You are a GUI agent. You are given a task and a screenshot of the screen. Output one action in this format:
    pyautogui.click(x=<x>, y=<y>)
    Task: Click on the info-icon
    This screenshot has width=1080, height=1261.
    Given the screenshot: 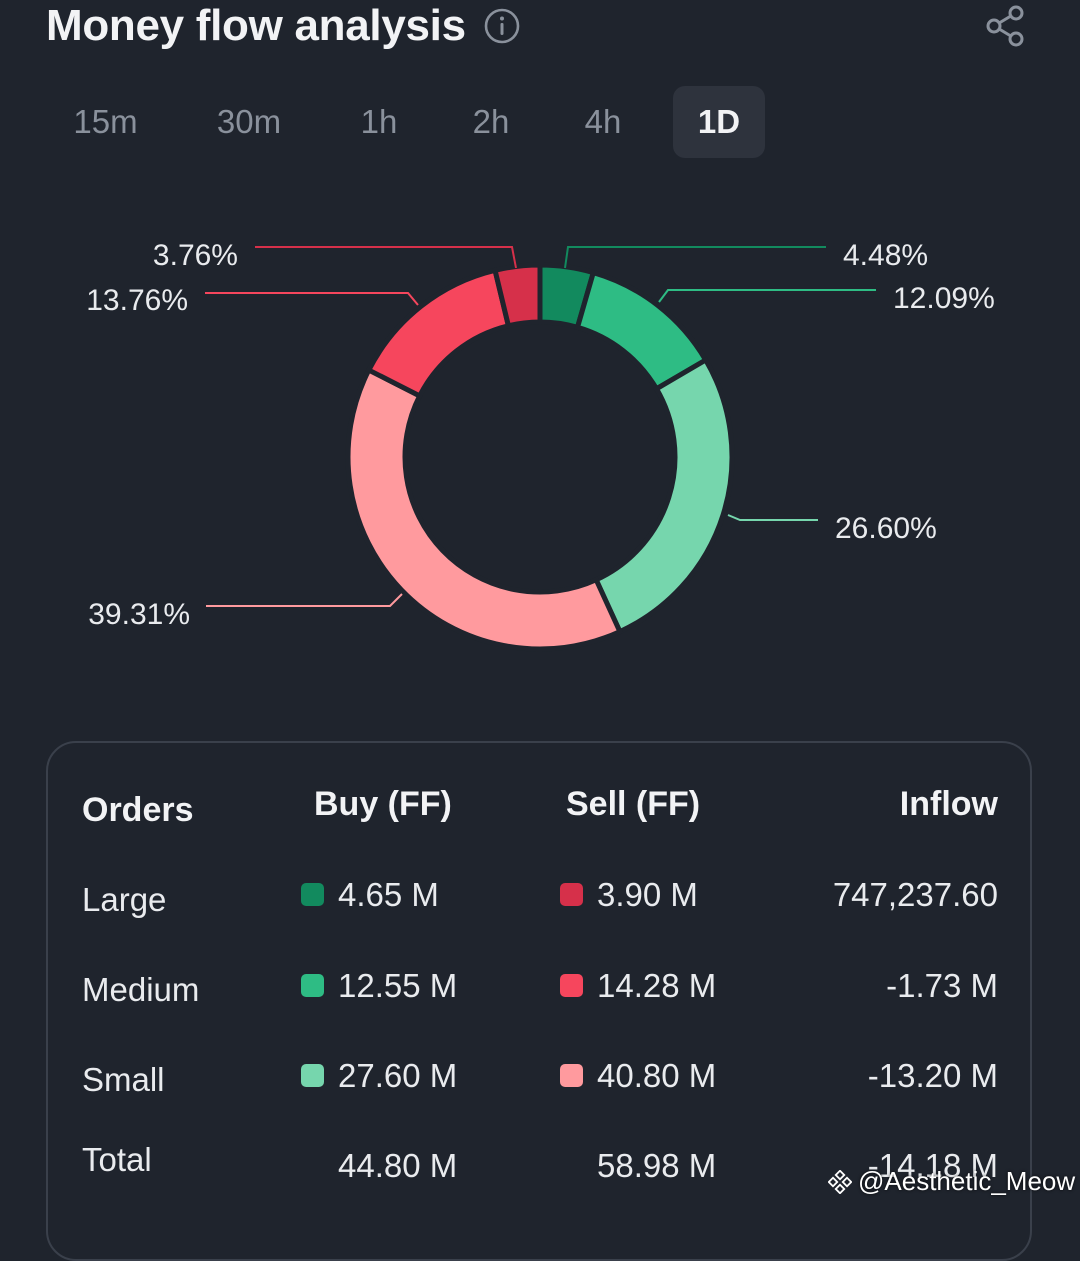 What is the action you would take?
    pyautogui.click(x=502, y=26)
    